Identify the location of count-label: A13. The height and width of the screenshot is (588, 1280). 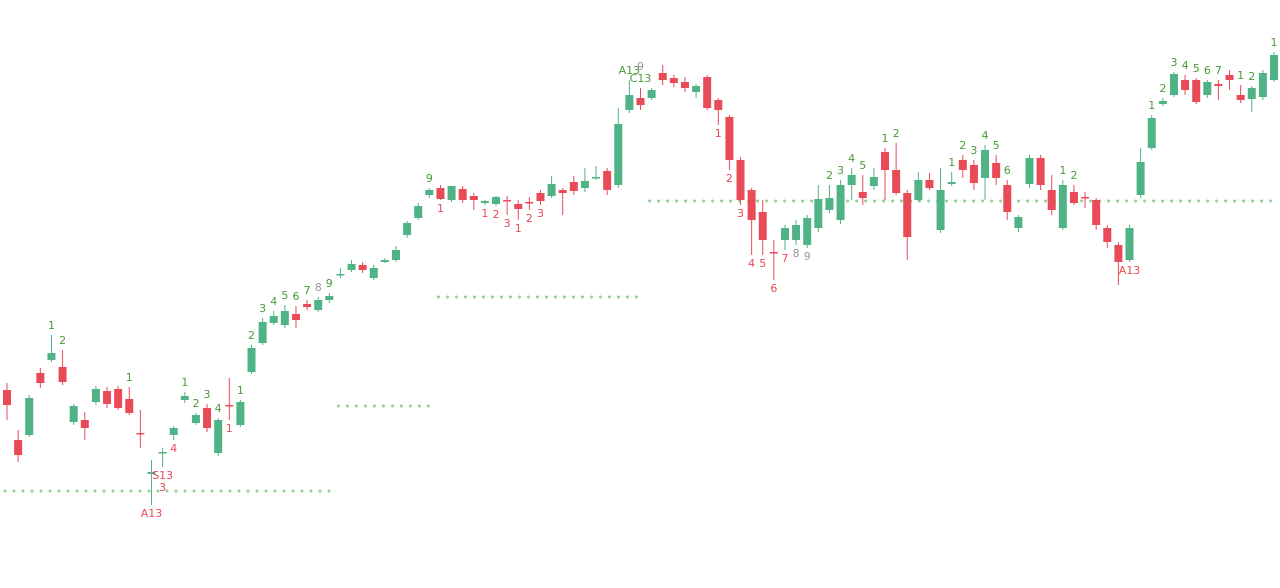
(152, 513).